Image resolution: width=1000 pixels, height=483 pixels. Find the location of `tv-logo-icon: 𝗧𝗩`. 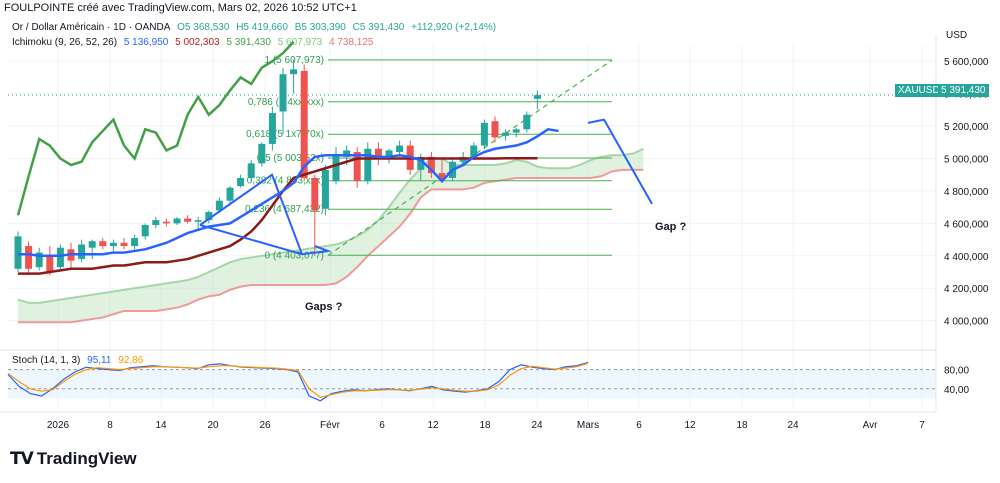

tv-logo-icon: 𝗧𝗩 is located at coordinates (22, 458).